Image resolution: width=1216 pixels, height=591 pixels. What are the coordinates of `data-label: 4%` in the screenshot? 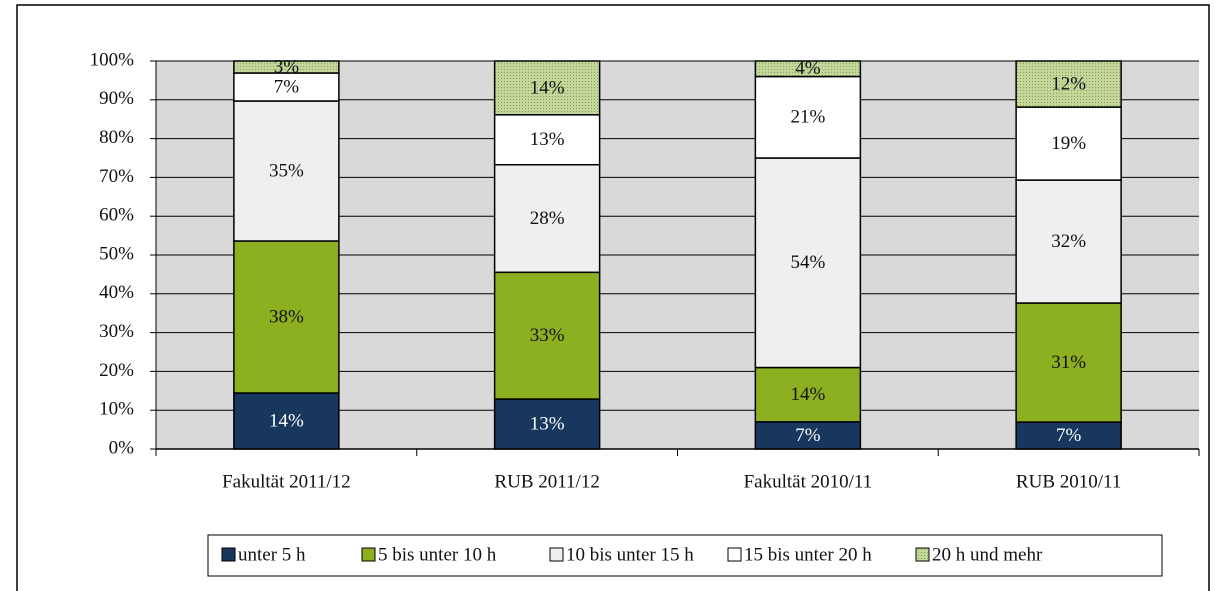 It's located at (808, 68).